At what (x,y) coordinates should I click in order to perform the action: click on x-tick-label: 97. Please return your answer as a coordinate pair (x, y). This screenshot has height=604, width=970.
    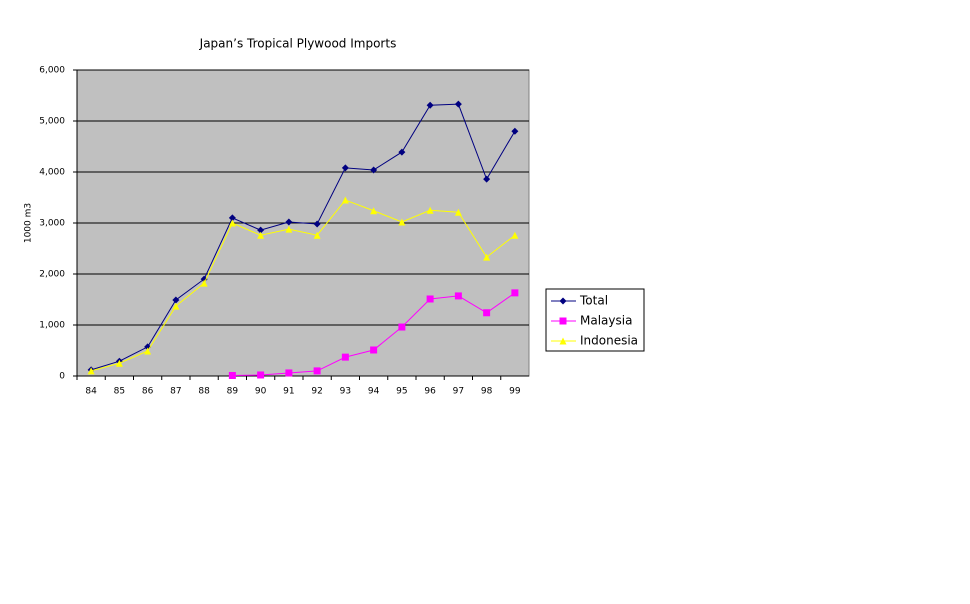
    Looking at the image, I should click on (458, 392).